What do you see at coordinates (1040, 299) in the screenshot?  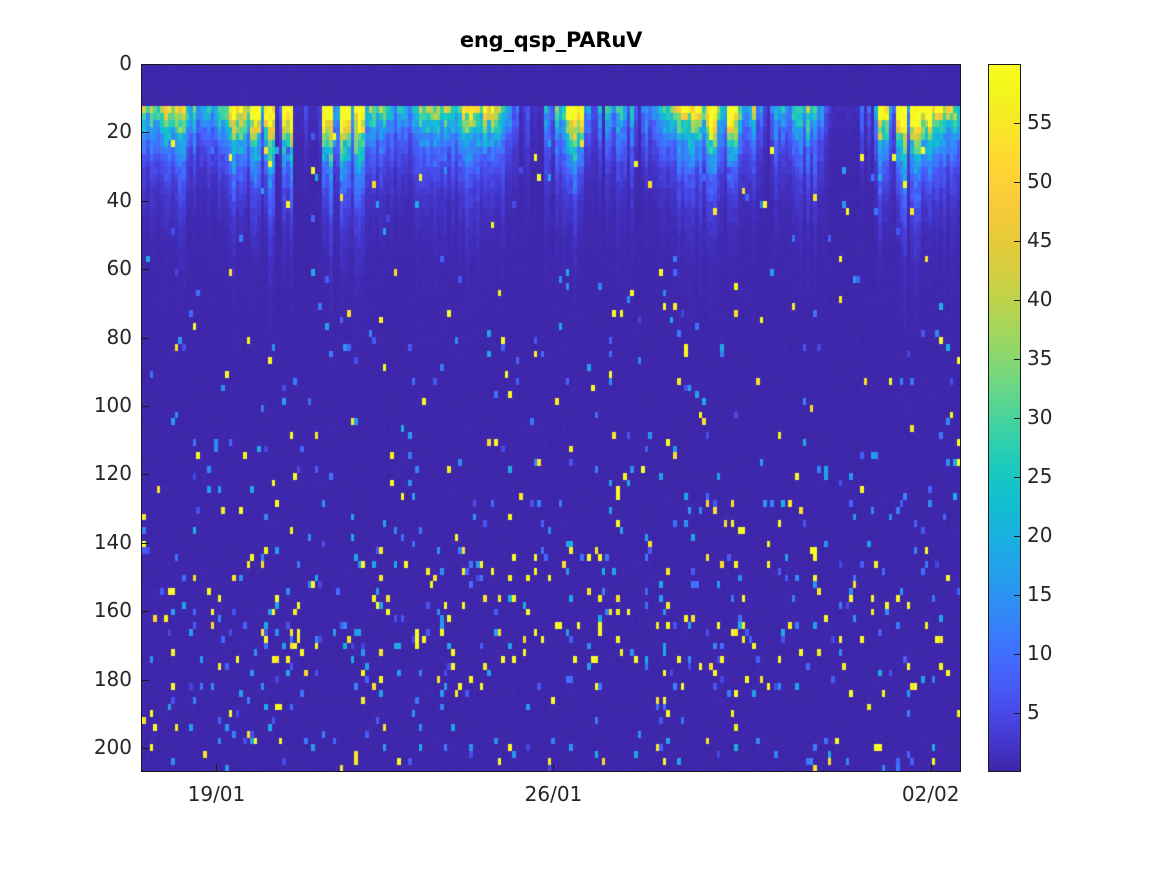 I see `colorbar-tick-label: 40` at bounding box center [1040, 299].